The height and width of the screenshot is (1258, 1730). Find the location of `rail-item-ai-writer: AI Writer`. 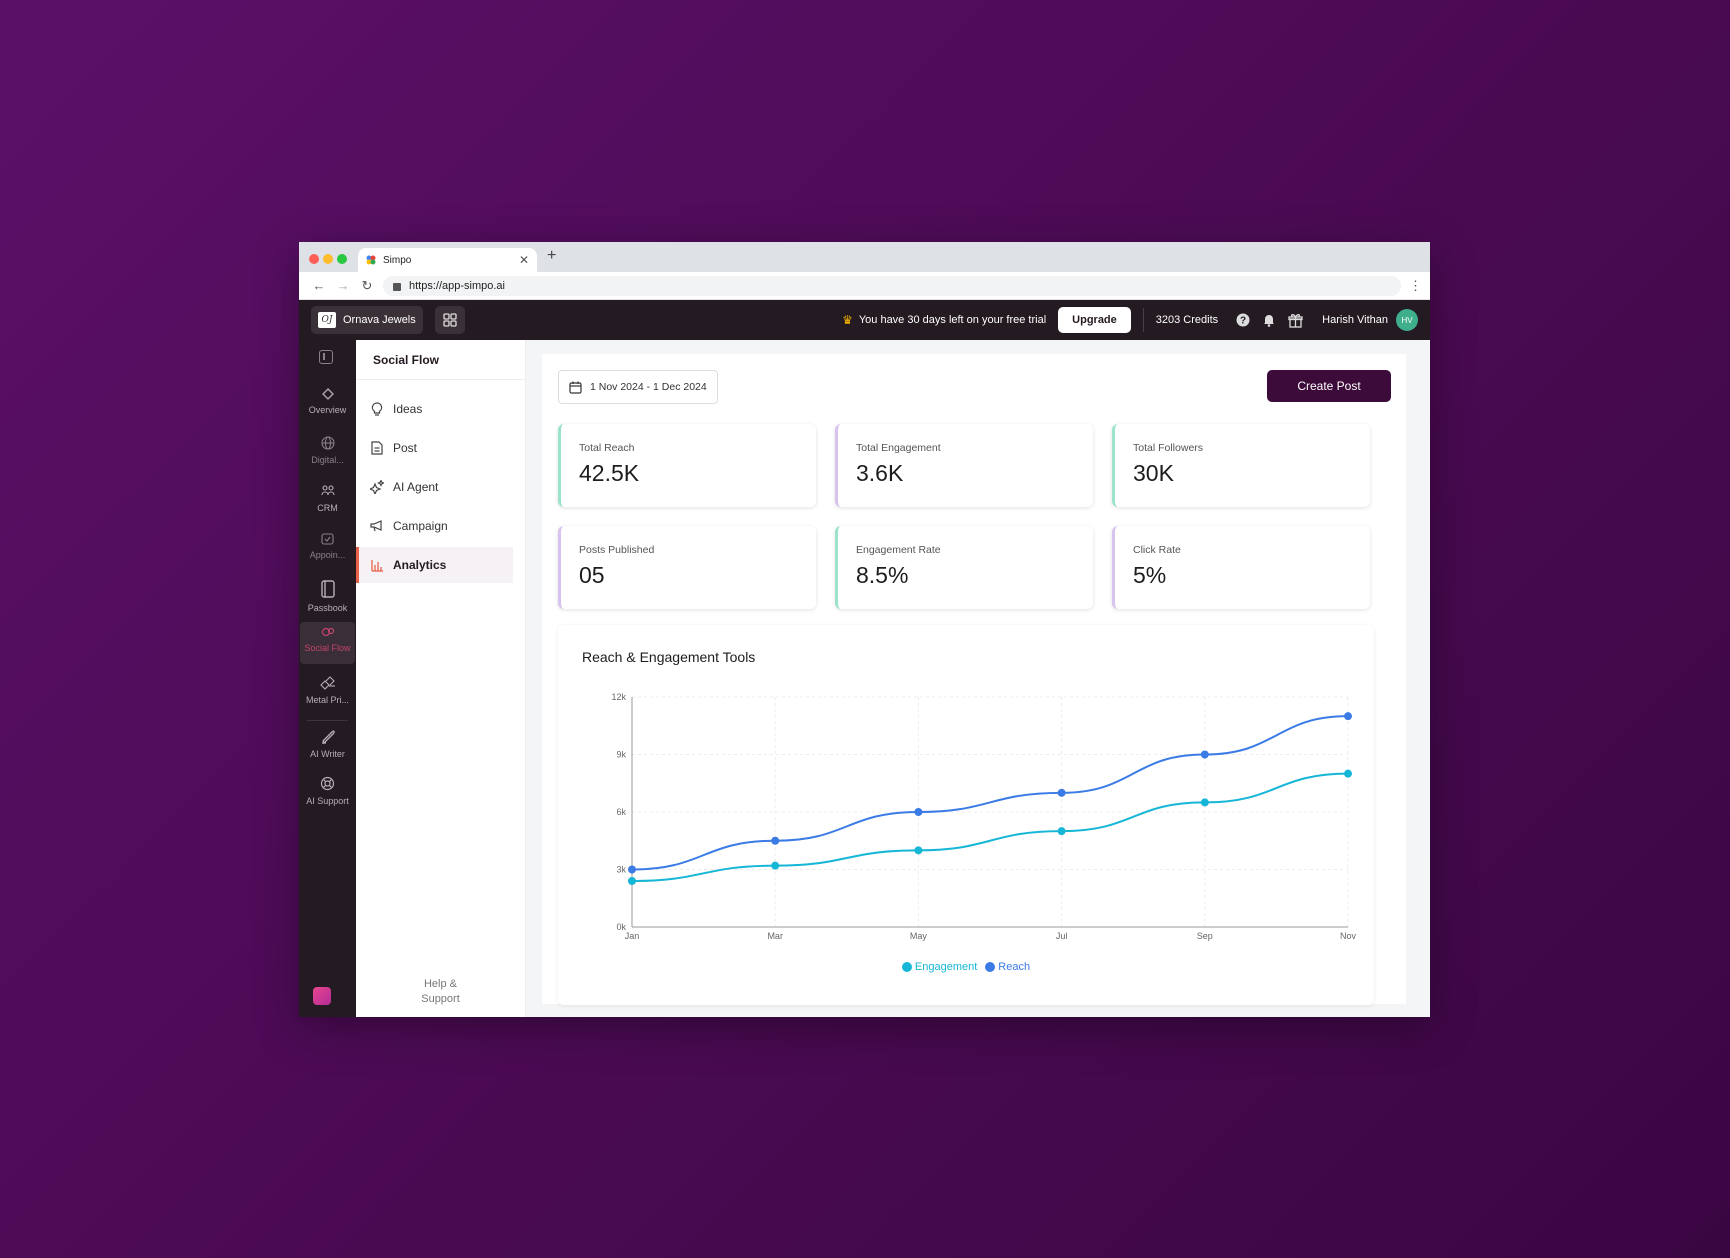

rail-item-ai-writer: AI Writer is located at coordinates (327, 743).